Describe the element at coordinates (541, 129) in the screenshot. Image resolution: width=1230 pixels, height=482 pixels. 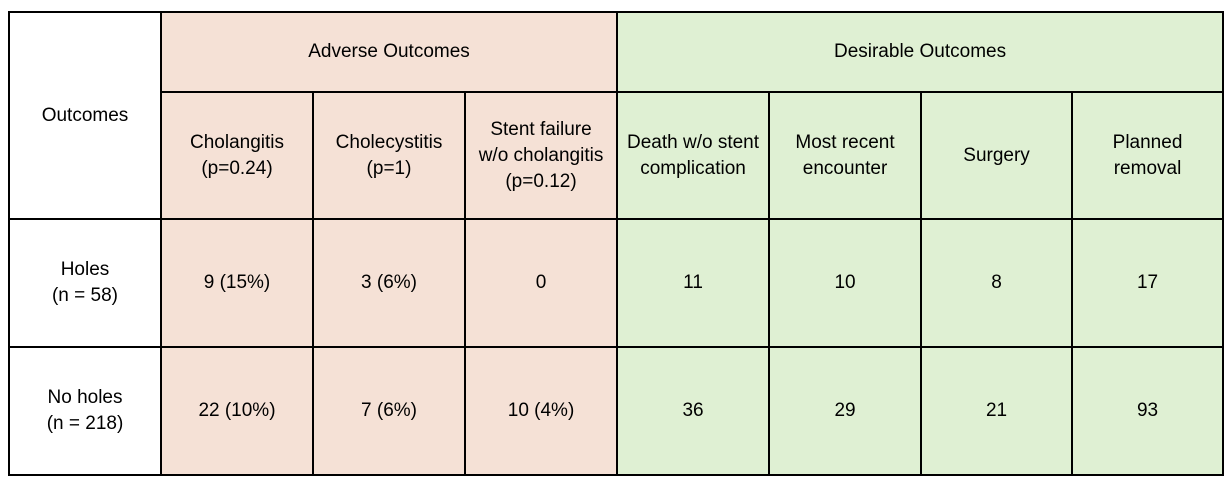
I see `column-header-line: Stent failure` at that location.